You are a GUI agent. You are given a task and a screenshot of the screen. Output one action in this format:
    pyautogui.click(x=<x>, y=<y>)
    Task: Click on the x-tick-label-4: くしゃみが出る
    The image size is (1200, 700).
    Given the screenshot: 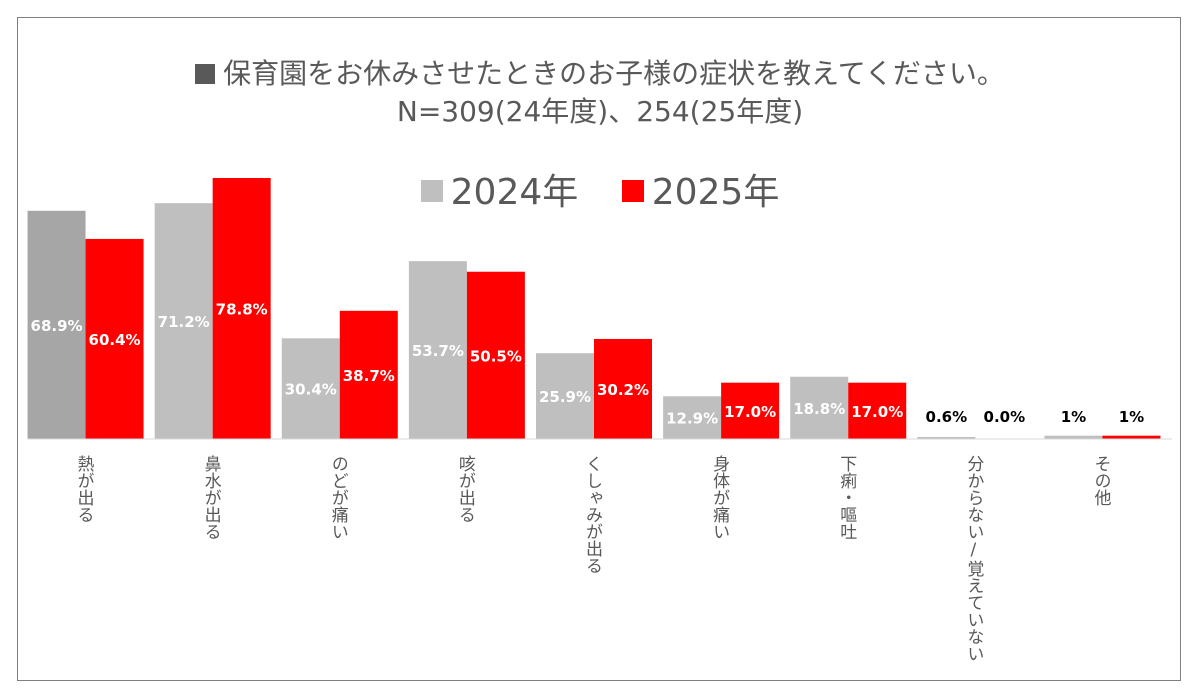 What is the action you would take?
    pyautogui.click(x=592, y=514)
    